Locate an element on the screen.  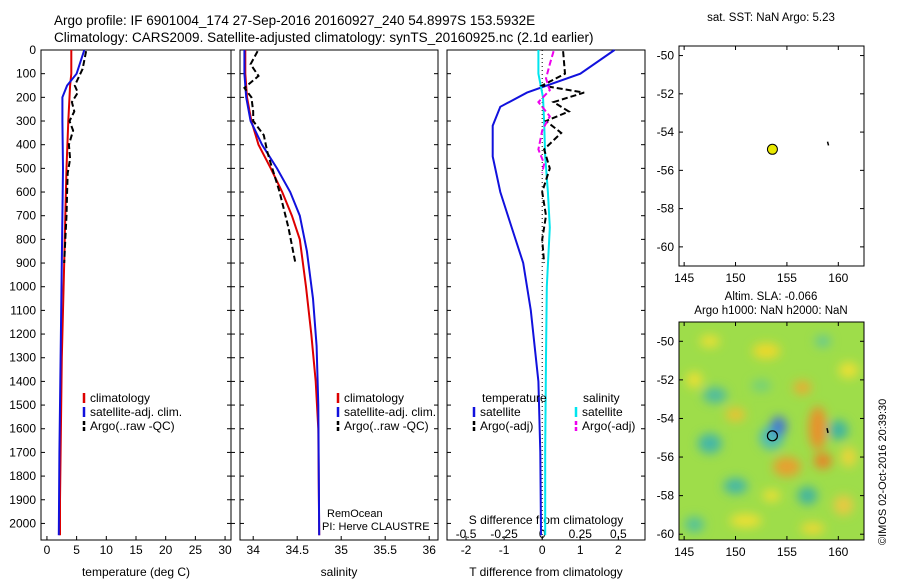
depth-tick-label: 1000 is located at coordinates (22, 287).